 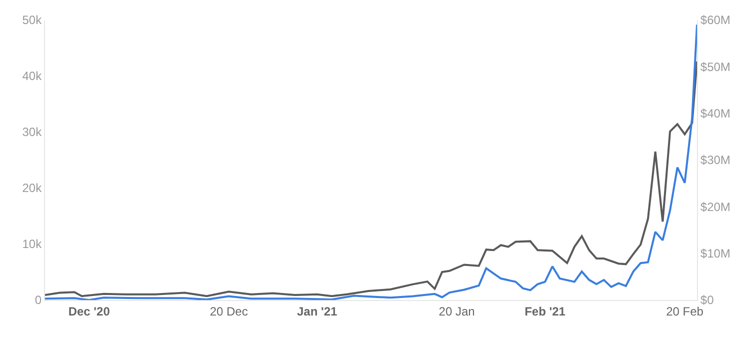 I want to click on x-tick-label: 20 Dec, so click(x=229, y=311).